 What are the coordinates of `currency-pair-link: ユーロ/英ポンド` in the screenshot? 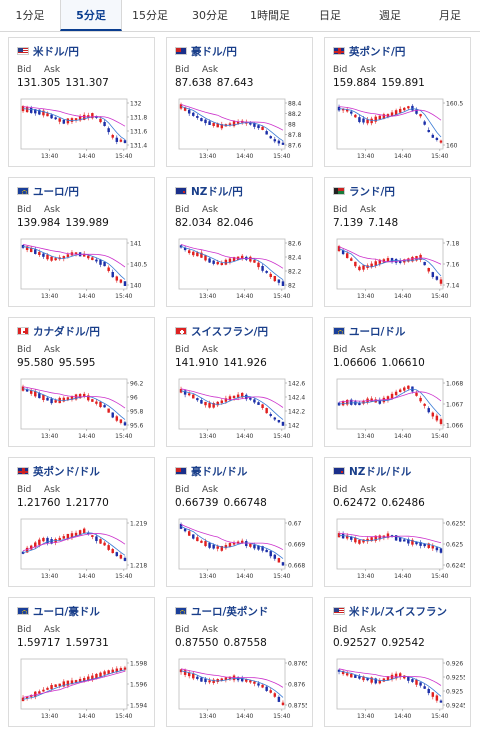 It's located at (230, 611).